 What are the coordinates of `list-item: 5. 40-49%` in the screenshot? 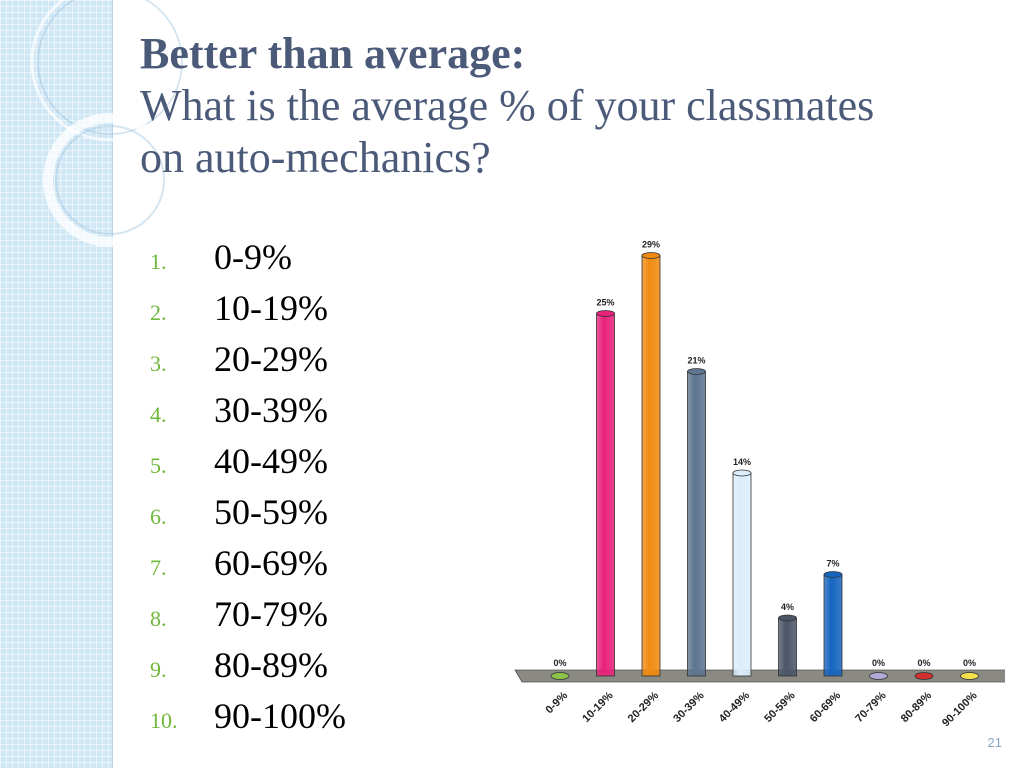 It's located at (248, 465).